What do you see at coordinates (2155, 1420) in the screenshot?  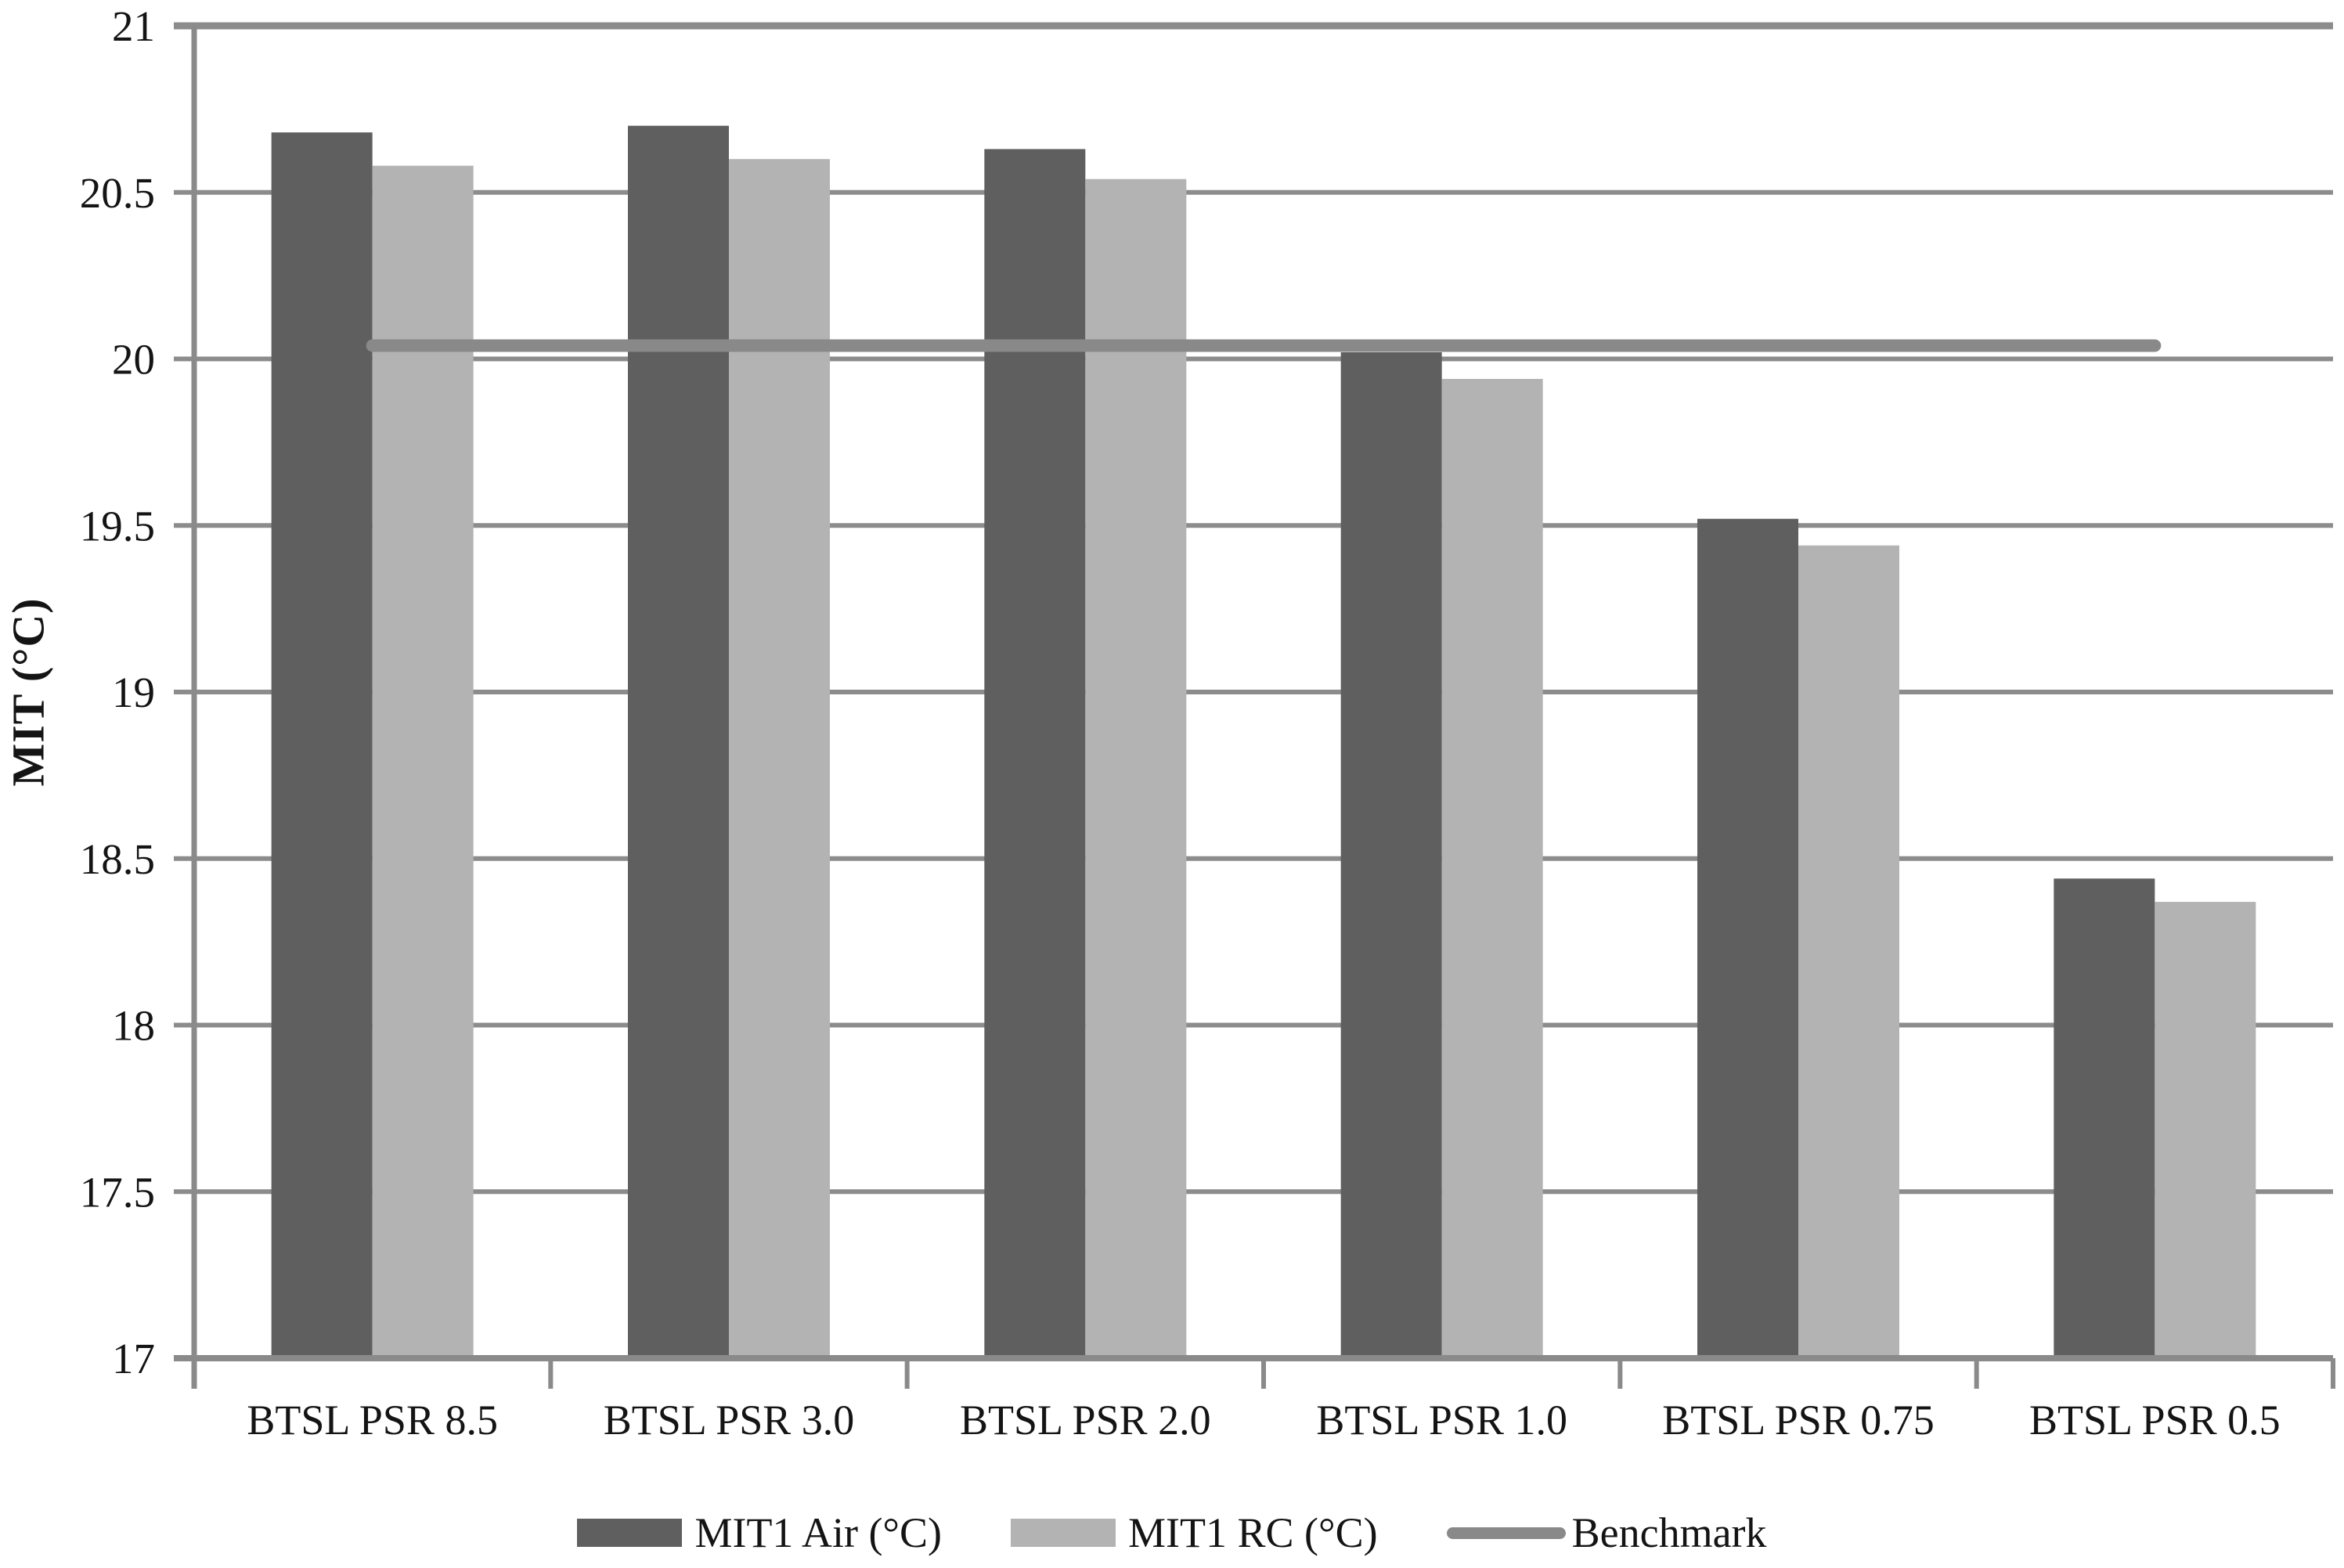 I see `x-category-label: BTSL PSR 0.5` at bounding box center [2155, 1420].